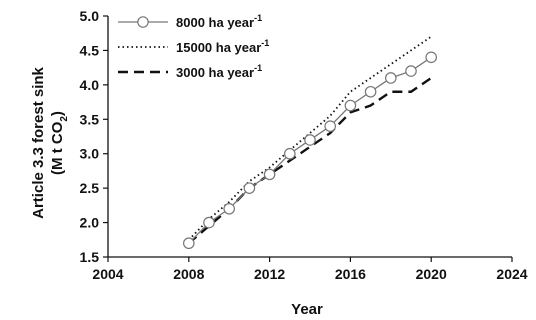 This screenshot has height=320, width=536. What do you see at coordinates (90, 154) in the screenshot?
I see `y-tick-label: 3.0` at bounding box center [90, 154].